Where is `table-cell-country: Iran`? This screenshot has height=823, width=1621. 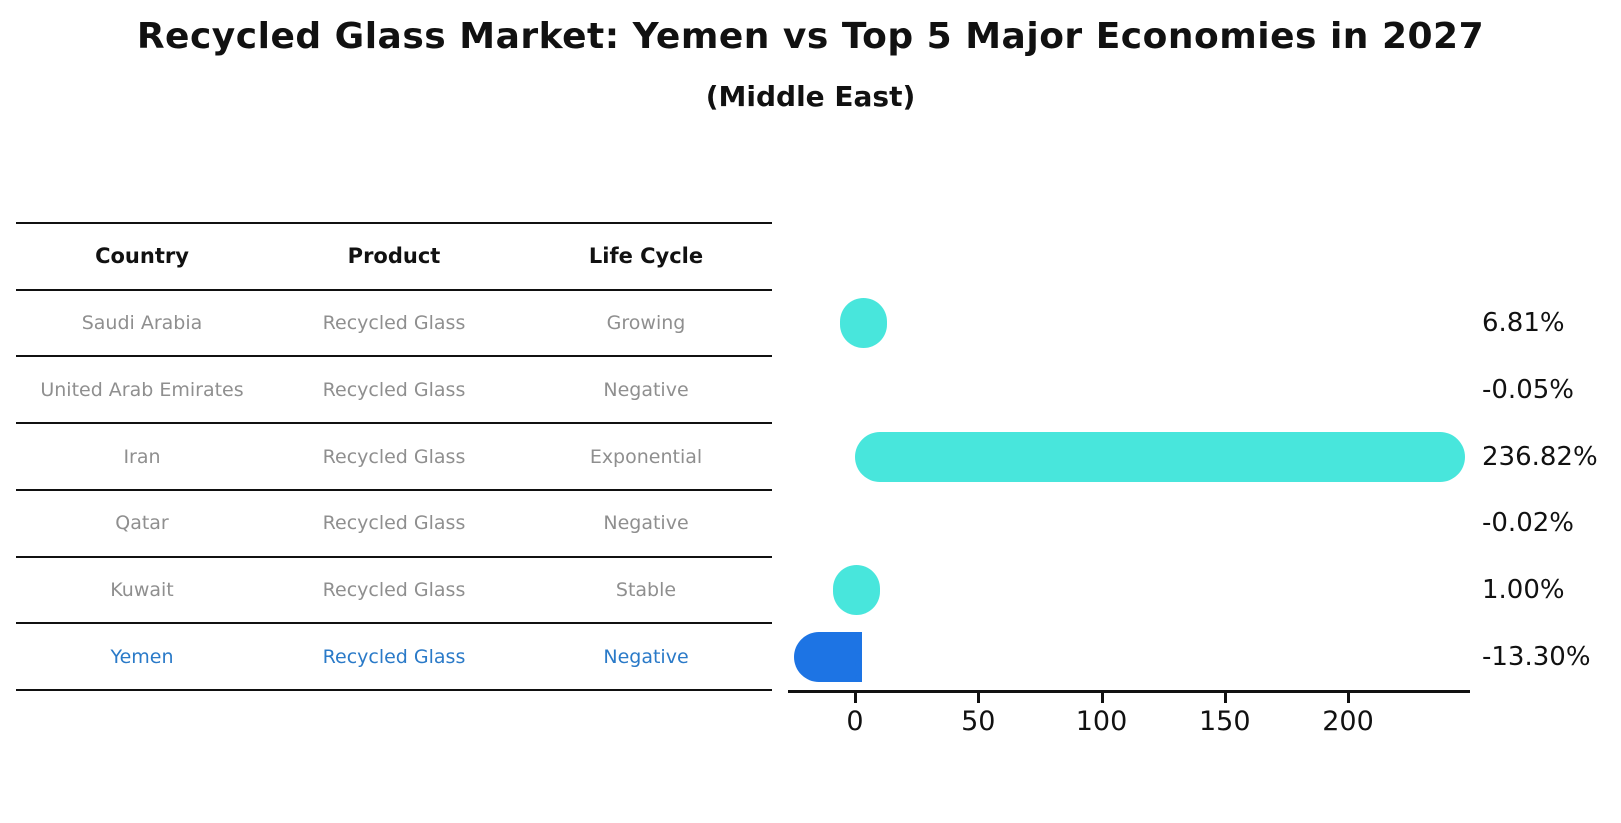
table-cell-country: Iran is located at coordinates (142, 456).